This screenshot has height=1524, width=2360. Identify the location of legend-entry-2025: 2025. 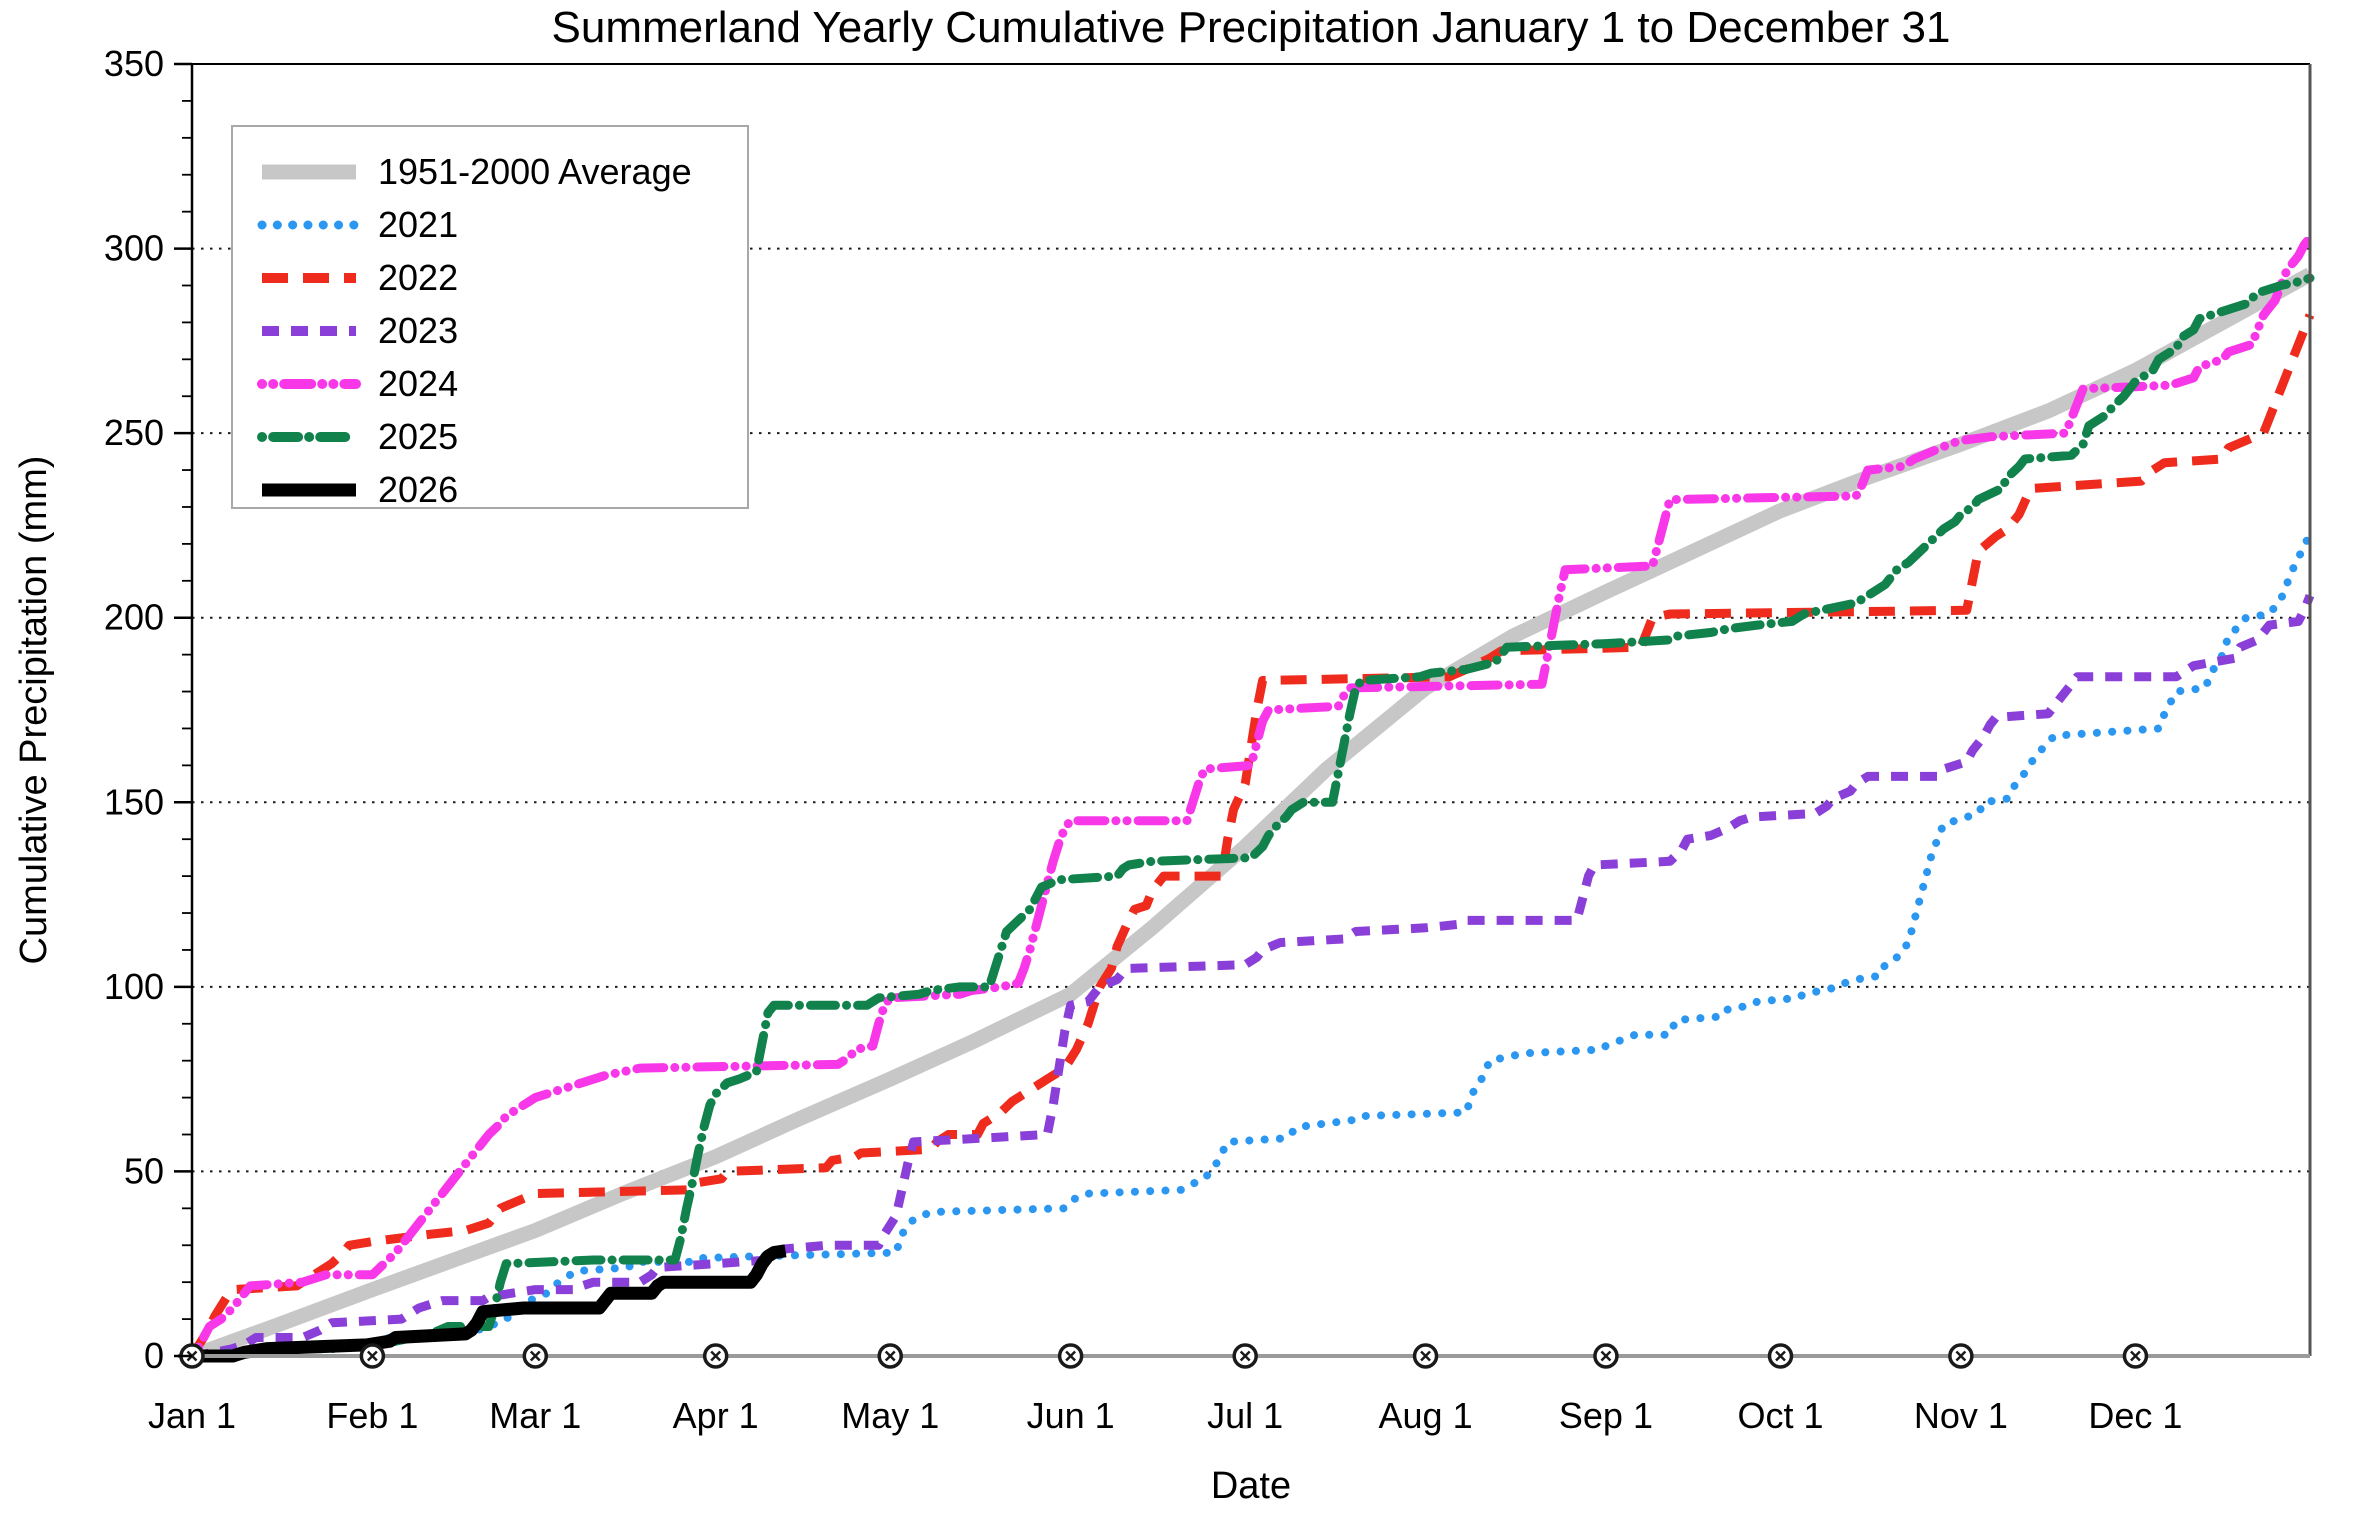
(357, 436).